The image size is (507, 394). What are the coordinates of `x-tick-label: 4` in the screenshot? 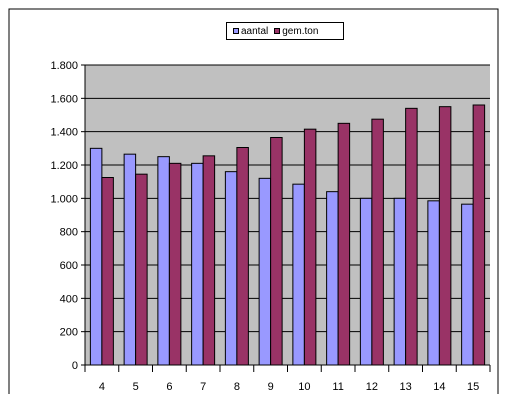 It's located at (102, 387).